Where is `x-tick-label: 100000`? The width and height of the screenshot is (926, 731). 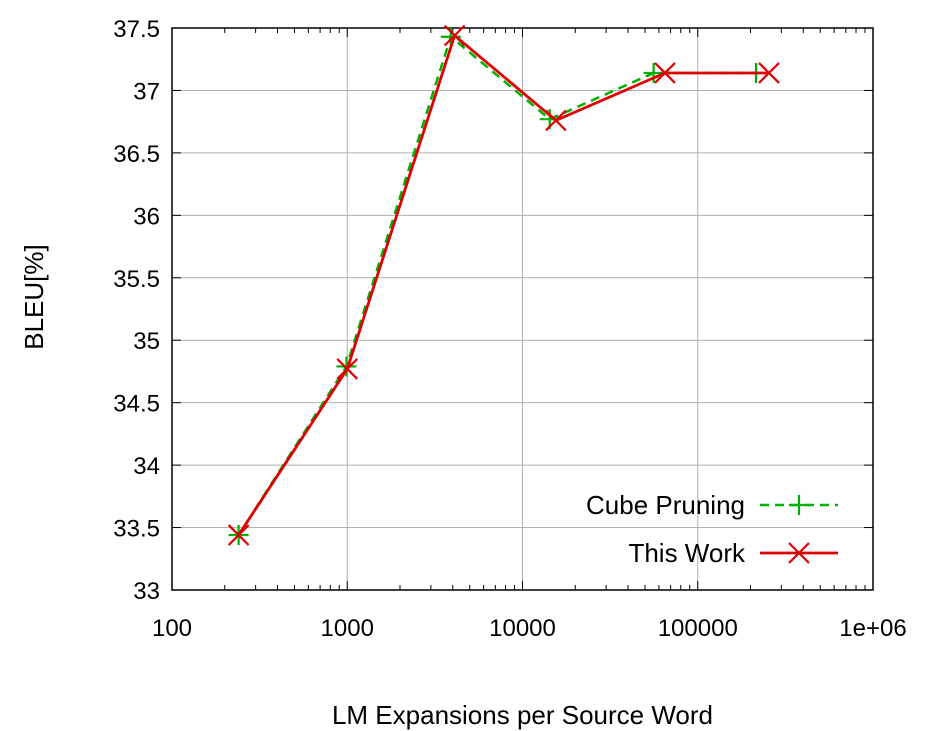
x-tick-label: 100000 is located at coordinates (698, 628).